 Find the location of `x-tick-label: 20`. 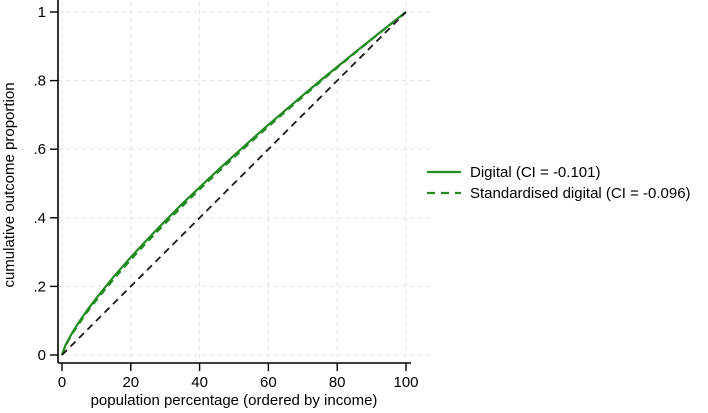

x-tick-label: 20 is located at coordinates (130, 382).